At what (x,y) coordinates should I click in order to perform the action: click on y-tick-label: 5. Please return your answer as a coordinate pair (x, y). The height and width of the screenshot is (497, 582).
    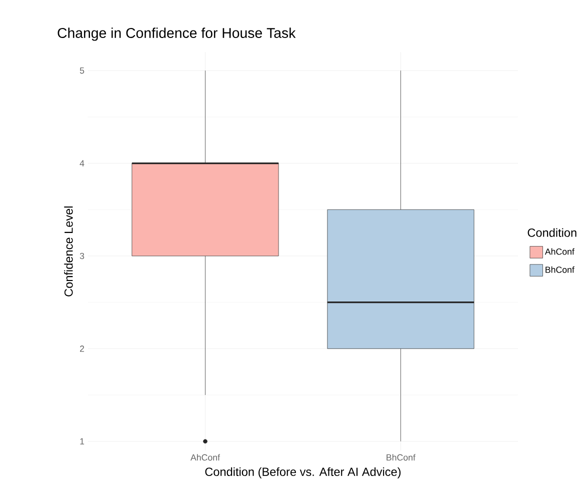
    Looking at the image, I should click on (82, 71).